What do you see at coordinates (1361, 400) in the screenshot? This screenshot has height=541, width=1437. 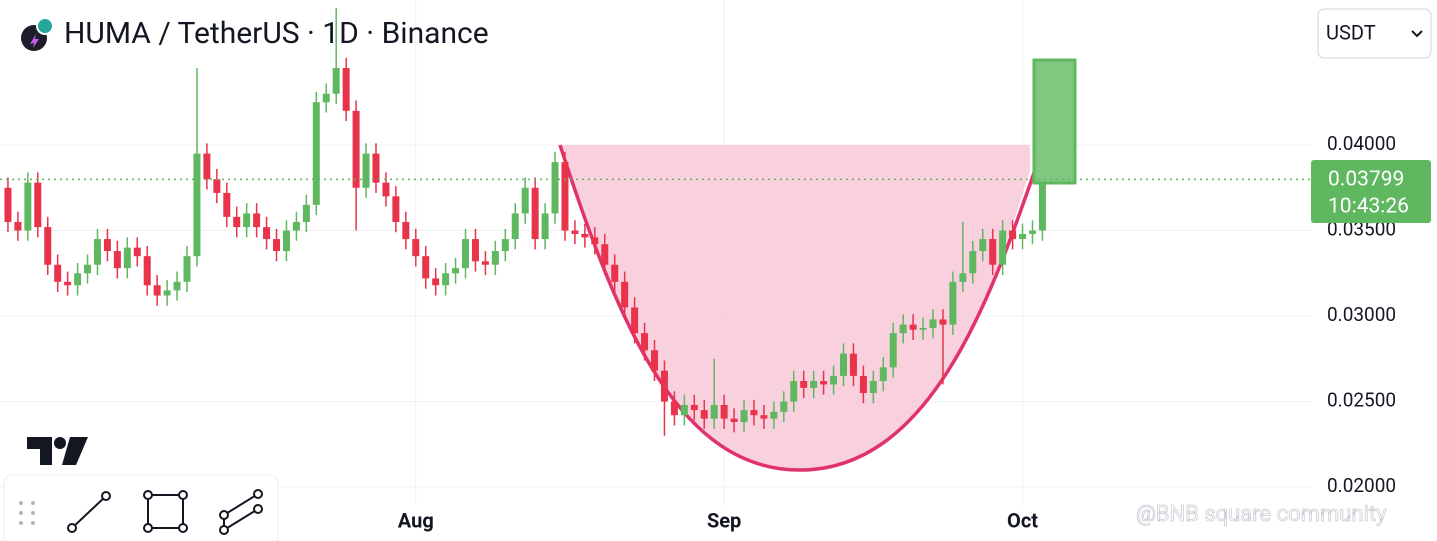 I see `y-tick-label: 0.02500` at bounding box center [1361, 400].